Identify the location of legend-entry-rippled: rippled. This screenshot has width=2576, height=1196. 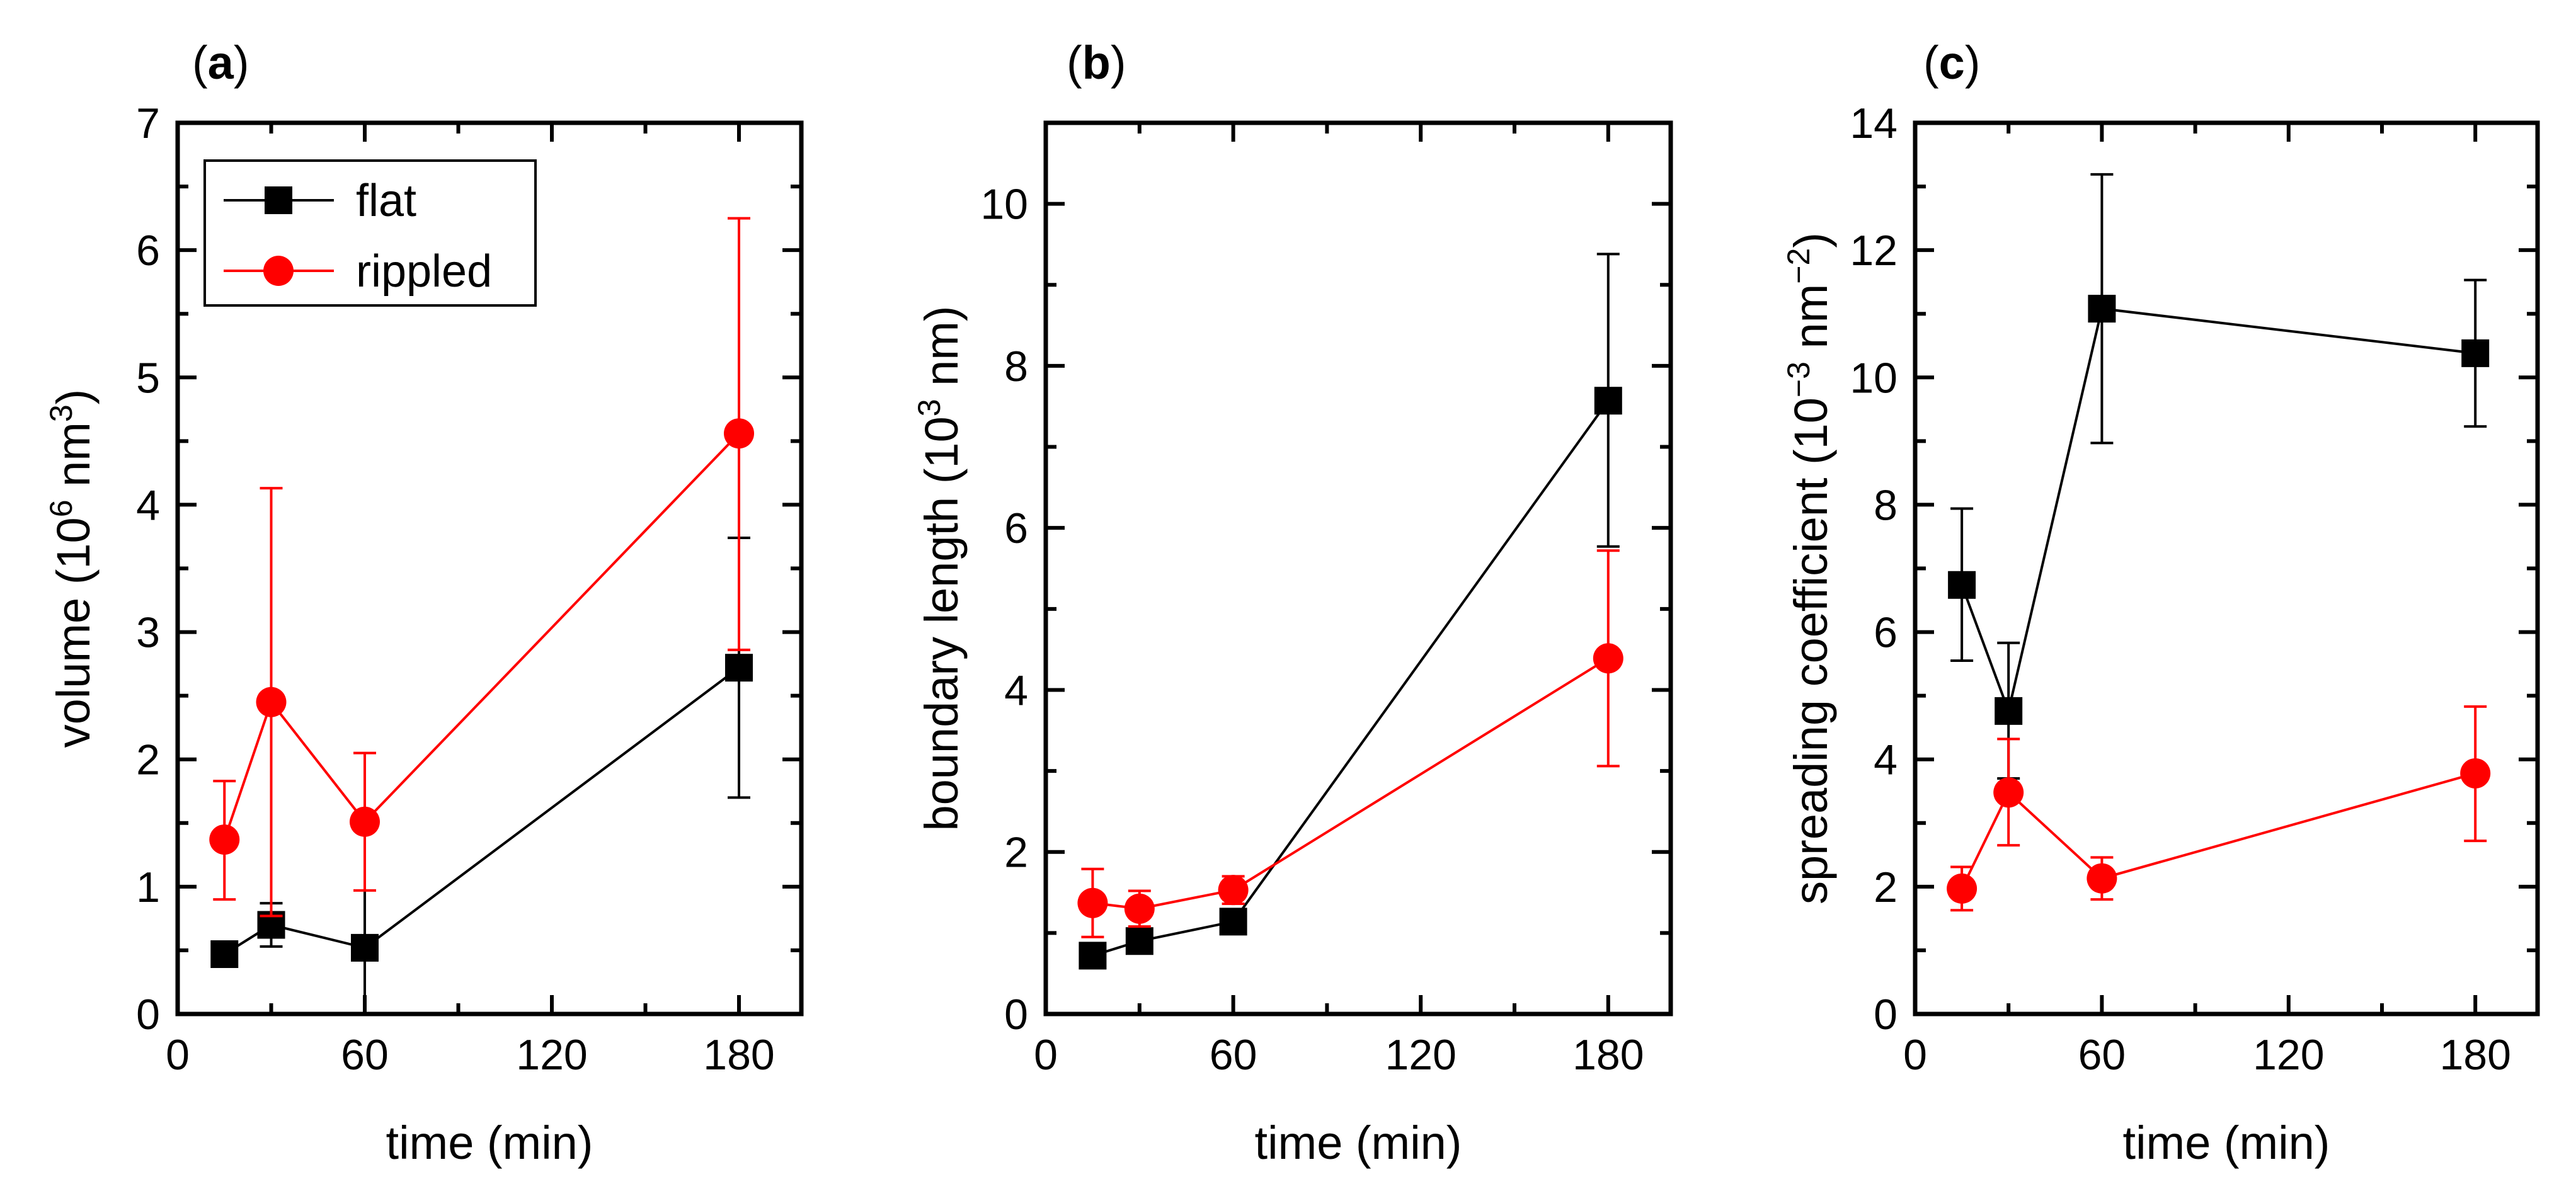
(358, 271).